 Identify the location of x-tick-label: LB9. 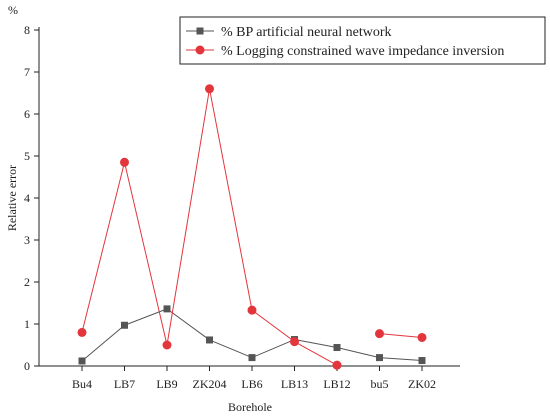
(166, 384).